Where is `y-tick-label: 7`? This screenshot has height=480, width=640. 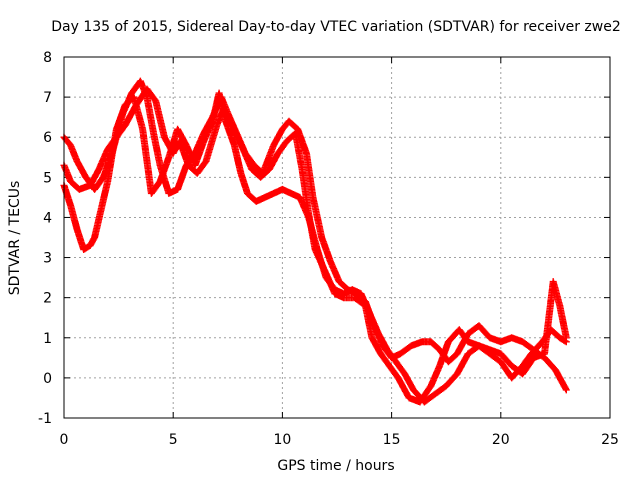
y-tick-label: 7 is located at coordinates (47, 98).